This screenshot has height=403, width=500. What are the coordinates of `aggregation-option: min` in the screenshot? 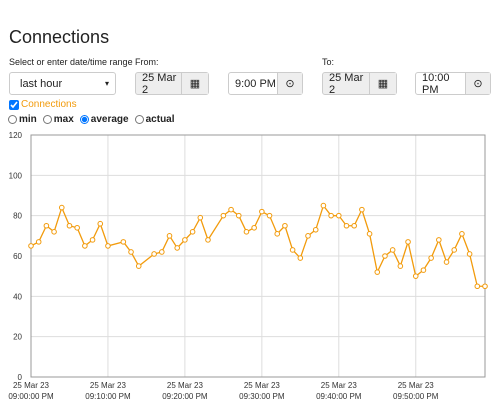 It's located at (22, 119).